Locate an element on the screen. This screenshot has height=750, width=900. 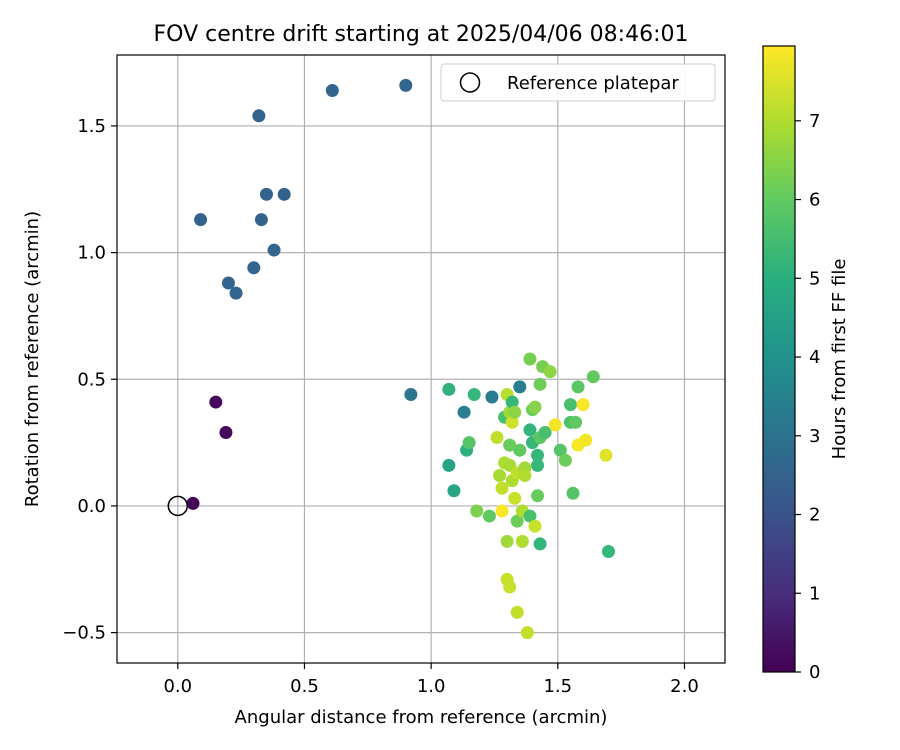
colorbar-gradient is located at coordinates (779, 359).